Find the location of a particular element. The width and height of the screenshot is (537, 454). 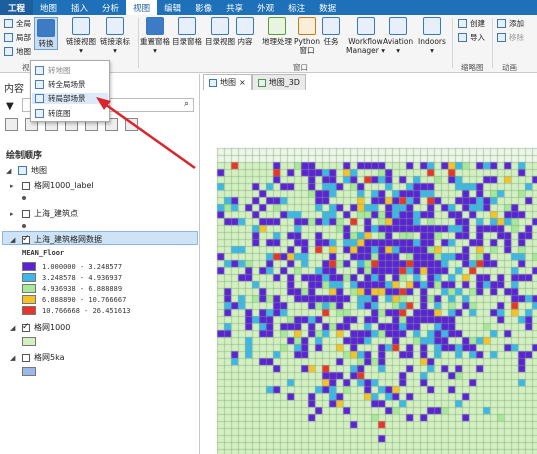

ribbon-button-5: 内容 is located at coordinates (245, 31).